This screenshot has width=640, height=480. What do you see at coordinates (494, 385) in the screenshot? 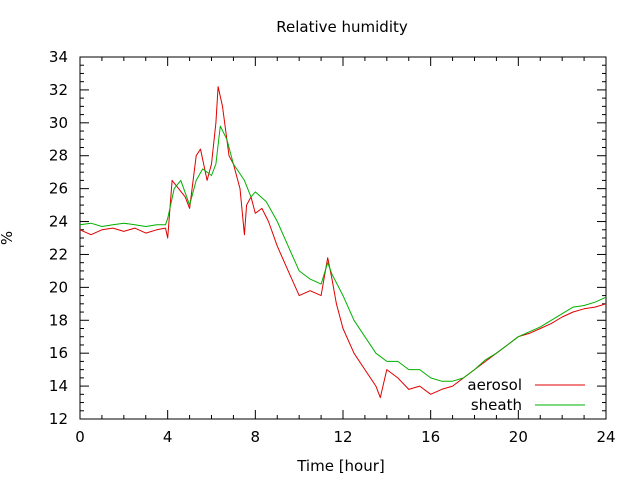
I see `legend-label-aerosol: aerosol` at bounding box center [494, 385].